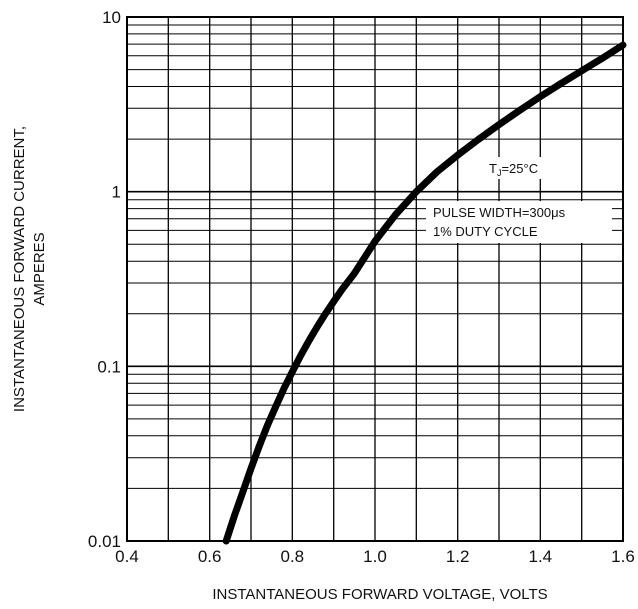 The width and height of the screenshot is (638, 609). What do you see at coordinates (104, 541) in the screenshot?
I see `y-tick-label: 0.01` at bounding box center [104, 541].